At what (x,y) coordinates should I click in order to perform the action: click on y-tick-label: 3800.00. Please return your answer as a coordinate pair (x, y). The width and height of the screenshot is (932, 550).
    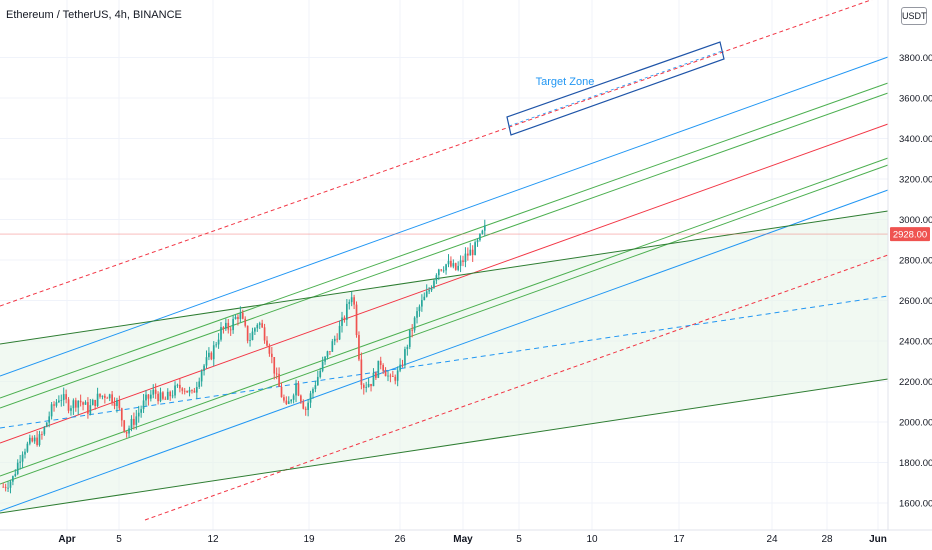
    Looking at the image, I should click on (915, 58).